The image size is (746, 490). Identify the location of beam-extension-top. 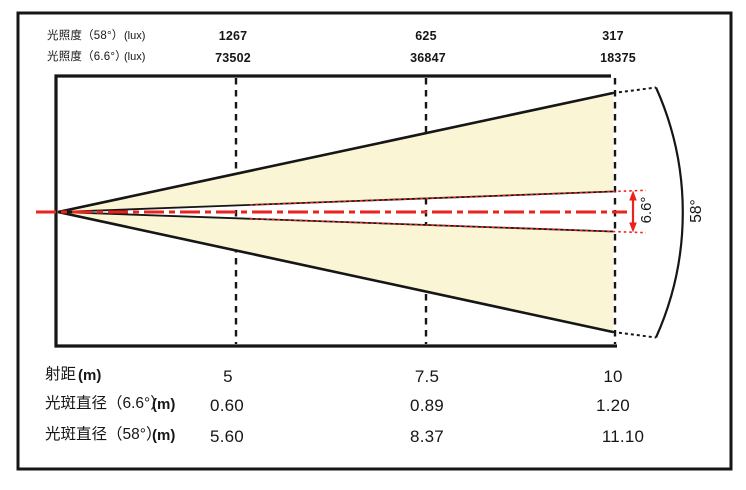
(634, 90).